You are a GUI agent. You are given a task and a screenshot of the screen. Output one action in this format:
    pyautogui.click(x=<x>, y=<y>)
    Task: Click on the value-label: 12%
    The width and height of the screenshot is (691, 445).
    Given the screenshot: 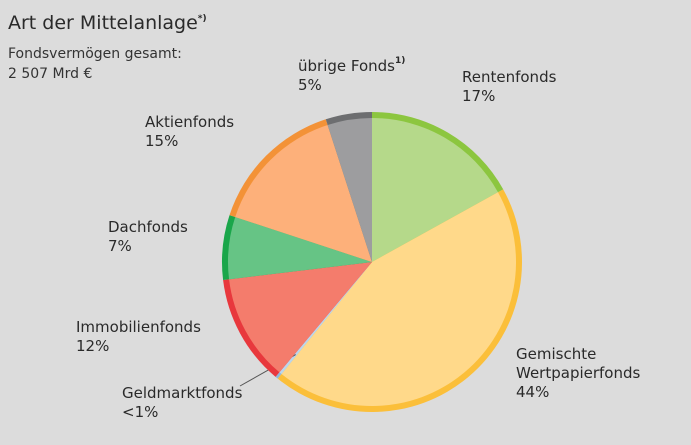 What is the action you would take?
    pyautogui.click(x=93, y=346)
    